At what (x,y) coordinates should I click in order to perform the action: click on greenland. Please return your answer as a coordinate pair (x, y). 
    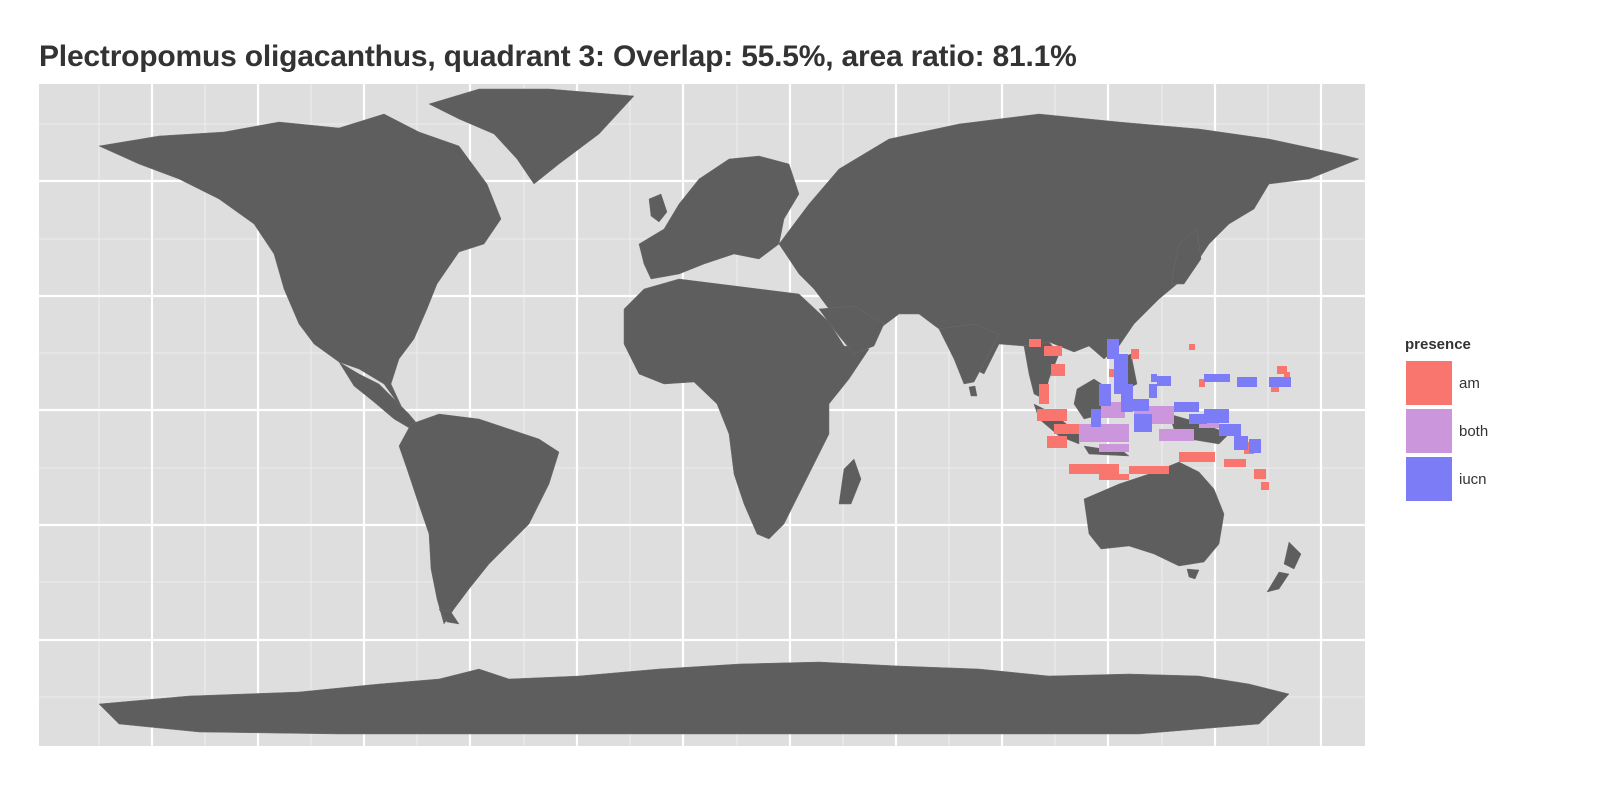
    Looking at the image, I should click on (531, 136).